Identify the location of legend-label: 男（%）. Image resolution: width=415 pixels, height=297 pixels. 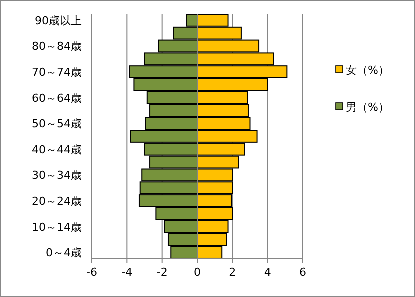
(368, 107).